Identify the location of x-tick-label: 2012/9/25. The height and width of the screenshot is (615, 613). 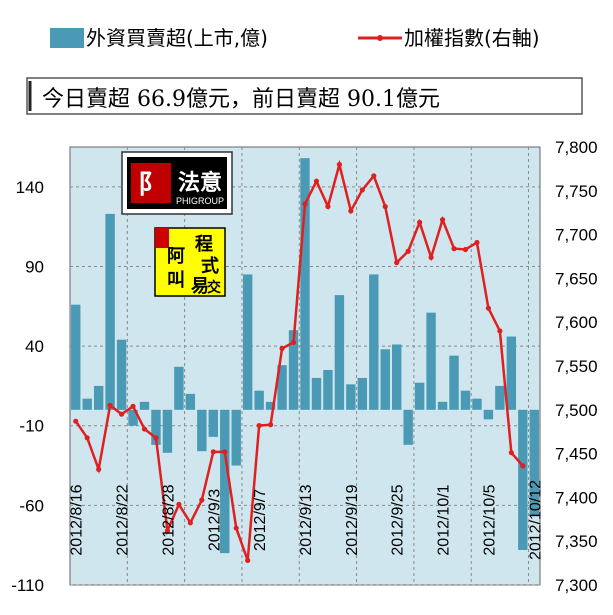
(398, 519).